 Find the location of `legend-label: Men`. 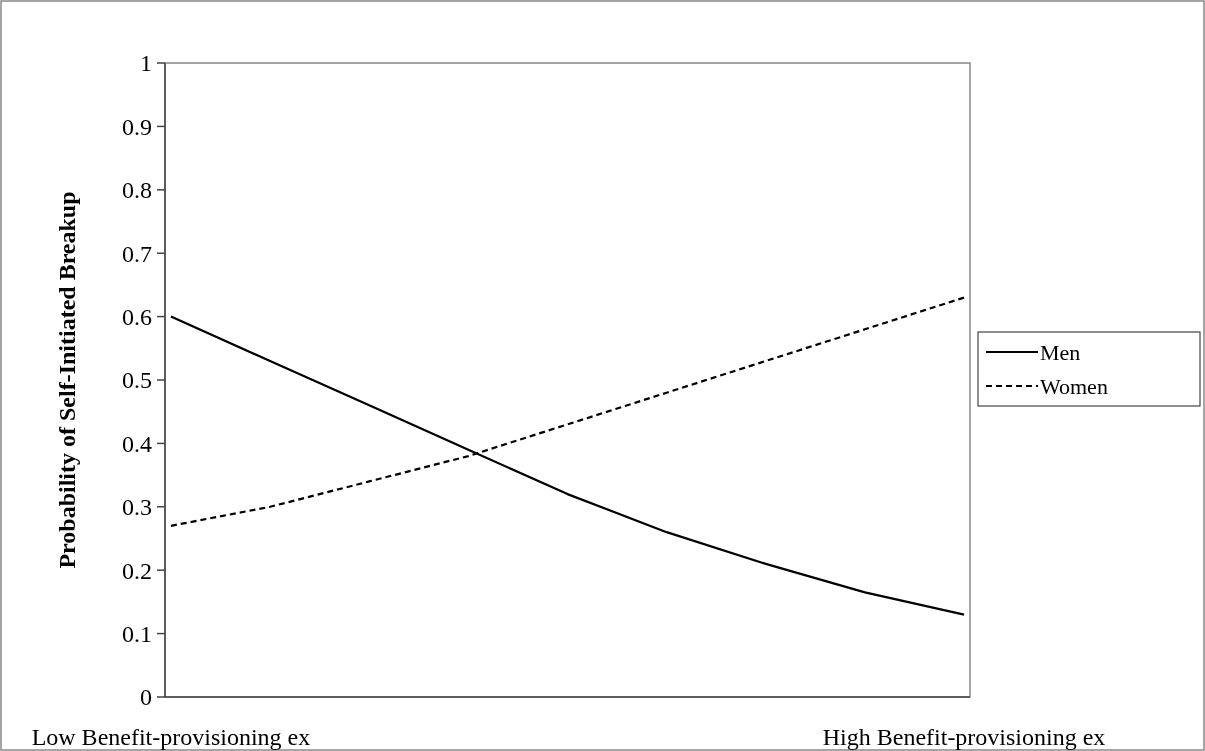

legend-label: Men is located at coordinates (1060, 352).